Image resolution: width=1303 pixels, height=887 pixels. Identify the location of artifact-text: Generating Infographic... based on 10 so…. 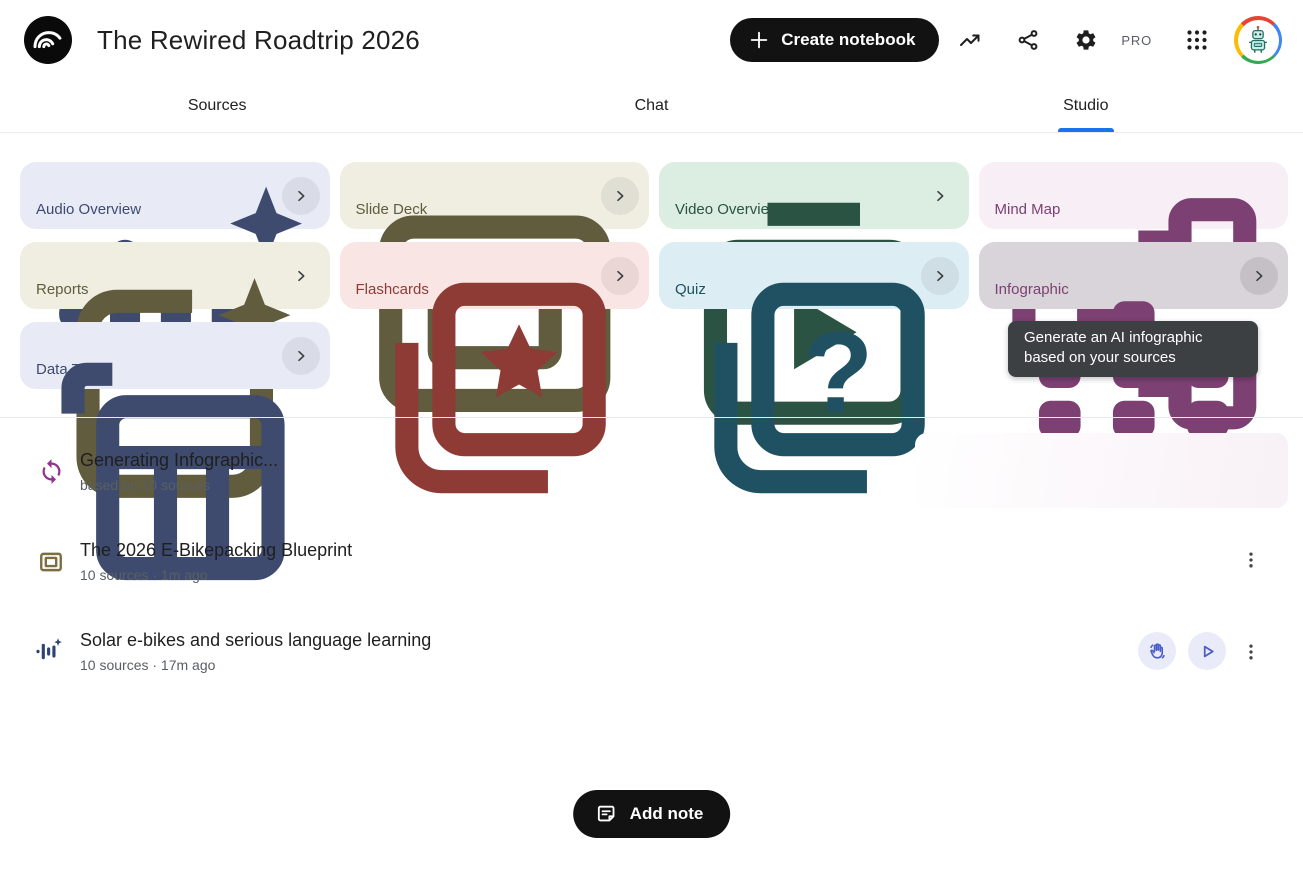
(179, 471).